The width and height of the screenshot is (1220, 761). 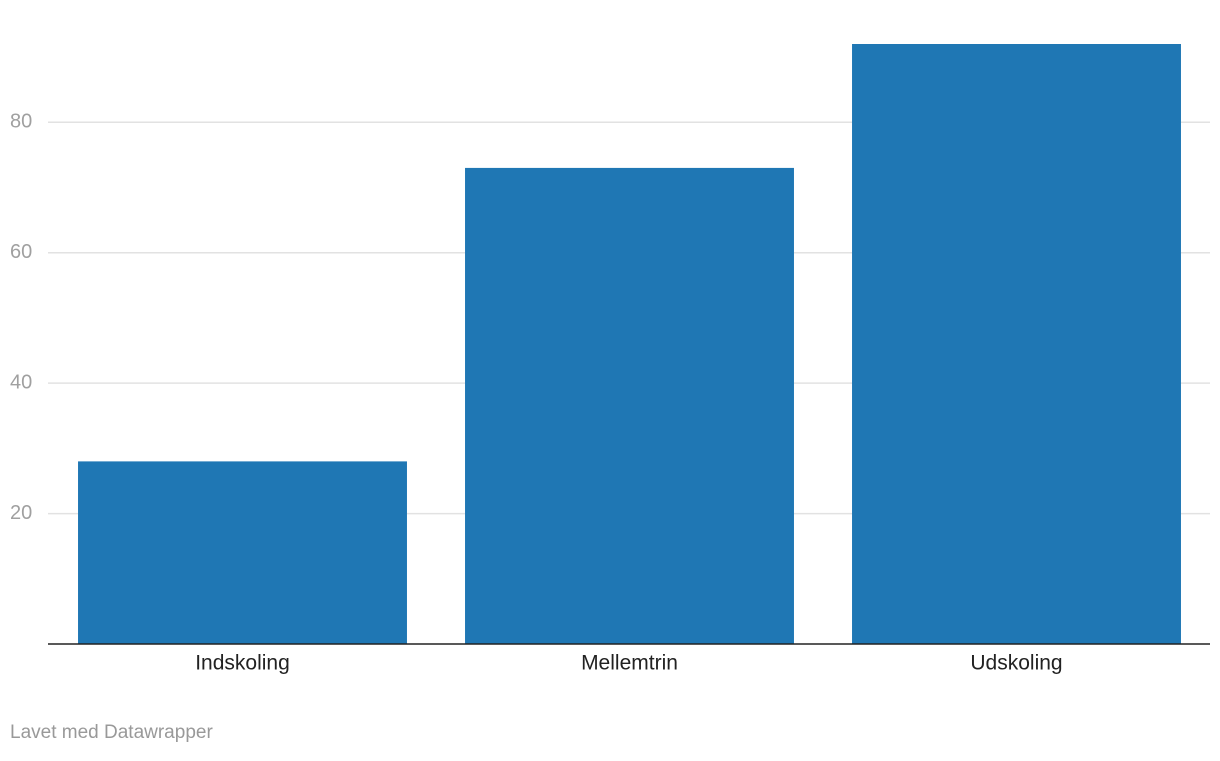 I want to click on y-tick-label: 20, so click(x=21, y=513).